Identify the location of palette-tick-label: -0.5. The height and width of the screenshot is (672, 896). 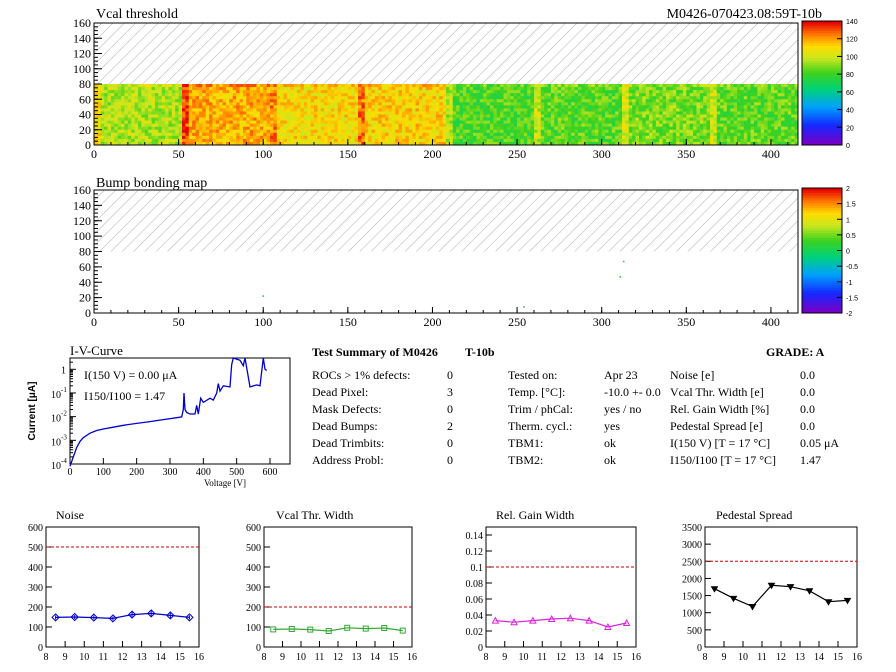
(852, 267).